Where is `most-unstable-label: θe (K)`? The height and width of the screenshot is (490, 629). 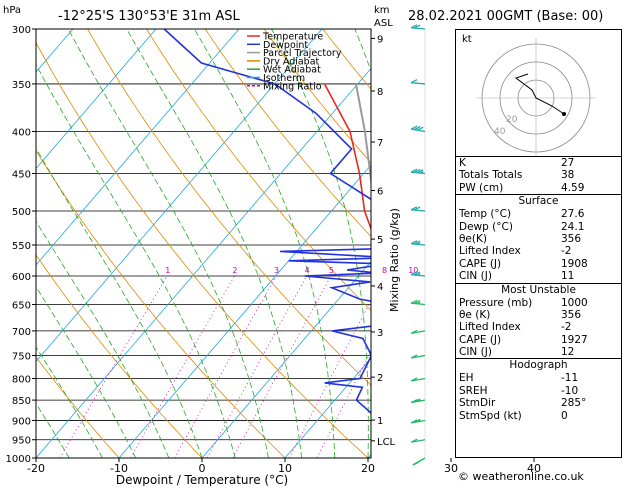
most-unstable-label: θe (K) is located at coordinates (474, 315).